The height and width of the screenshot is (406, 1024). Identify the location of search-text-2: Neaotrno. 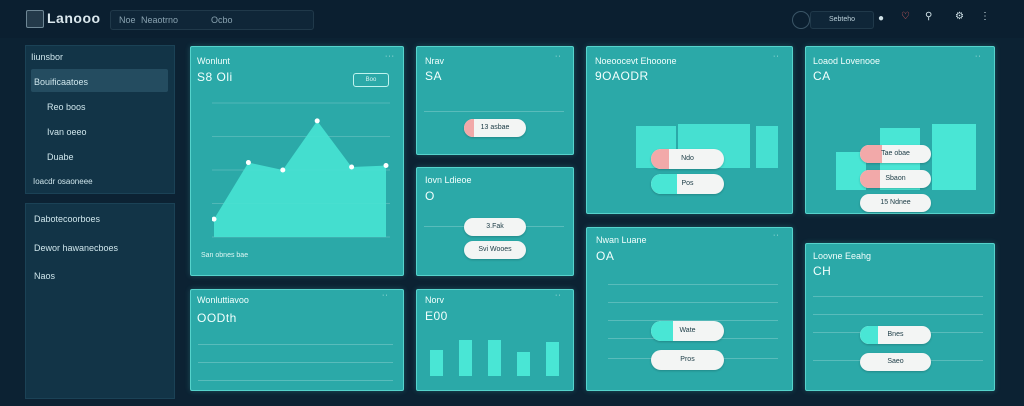
(160, 20).